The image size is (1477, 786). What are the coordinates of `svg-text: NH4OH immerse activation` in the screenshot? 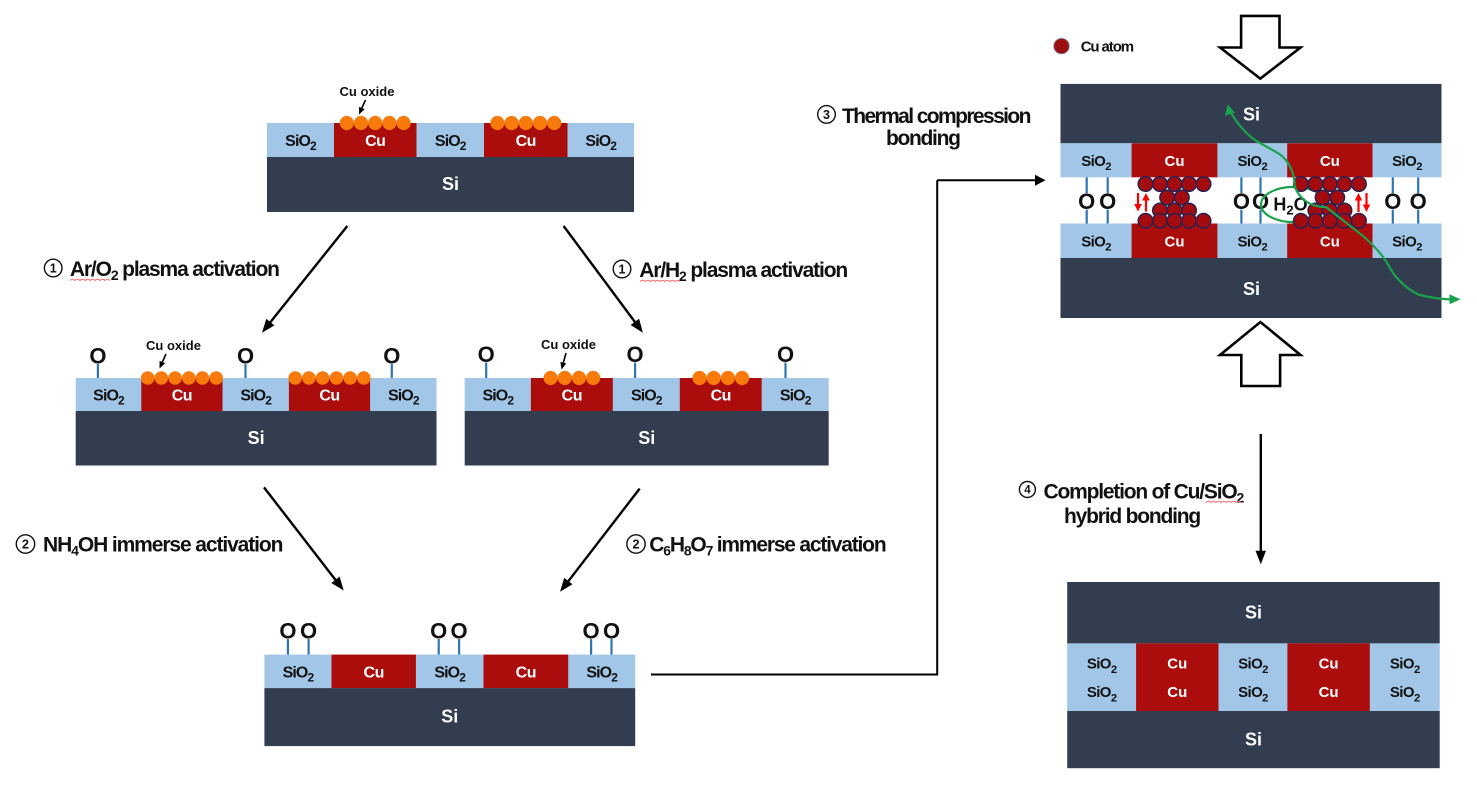 It's located at (163, 546).